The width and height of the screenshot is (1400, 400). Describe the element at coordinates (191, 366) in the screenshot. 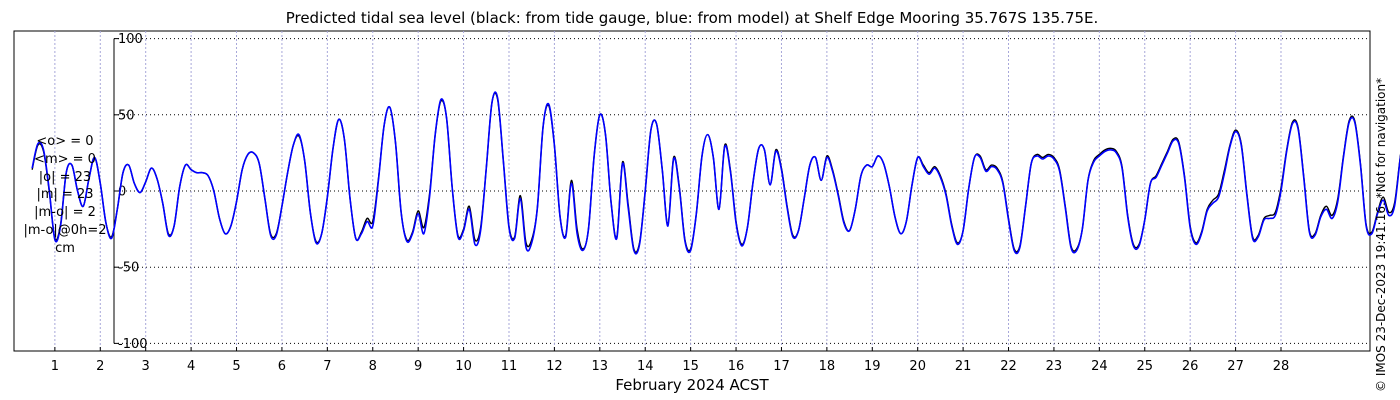

I see `x-tick-label: 4` at that location.